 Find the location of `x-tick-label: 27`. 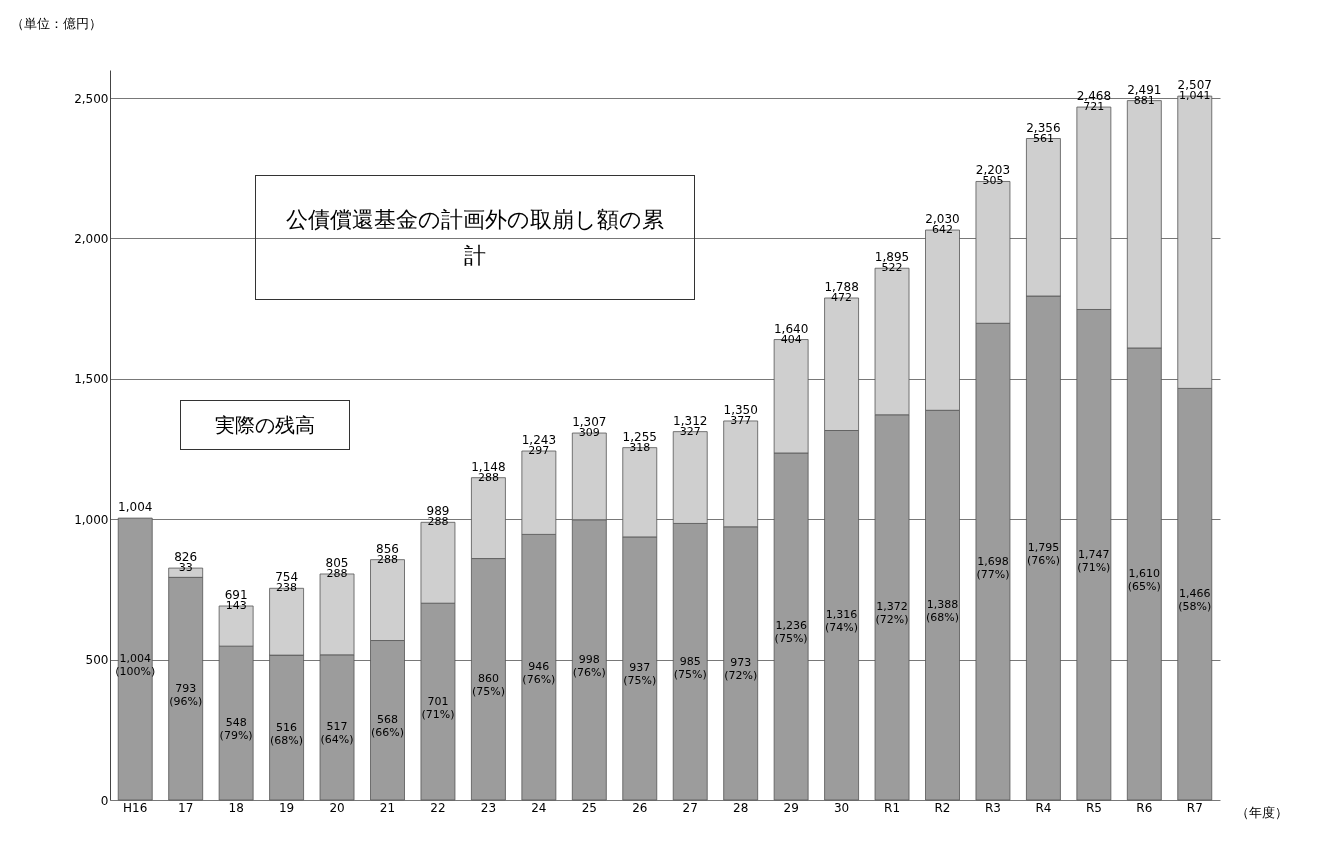

x-tick-label: 27 is located at coordinates (690, 807).